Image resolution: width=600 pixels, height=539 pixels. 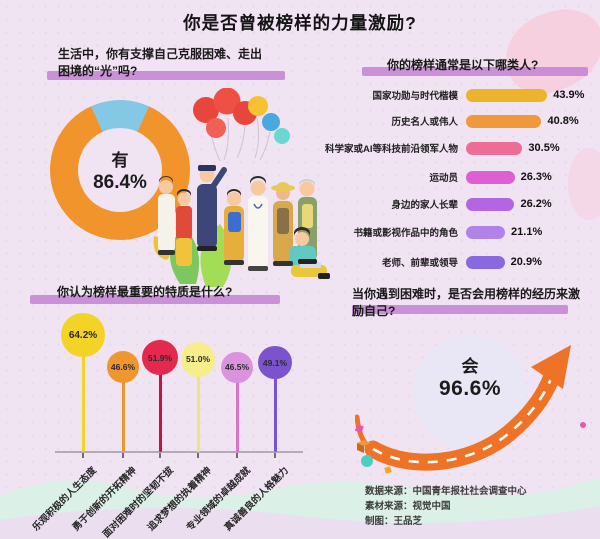 I want to click on q3-axis-line, so click(x=179, y=452).